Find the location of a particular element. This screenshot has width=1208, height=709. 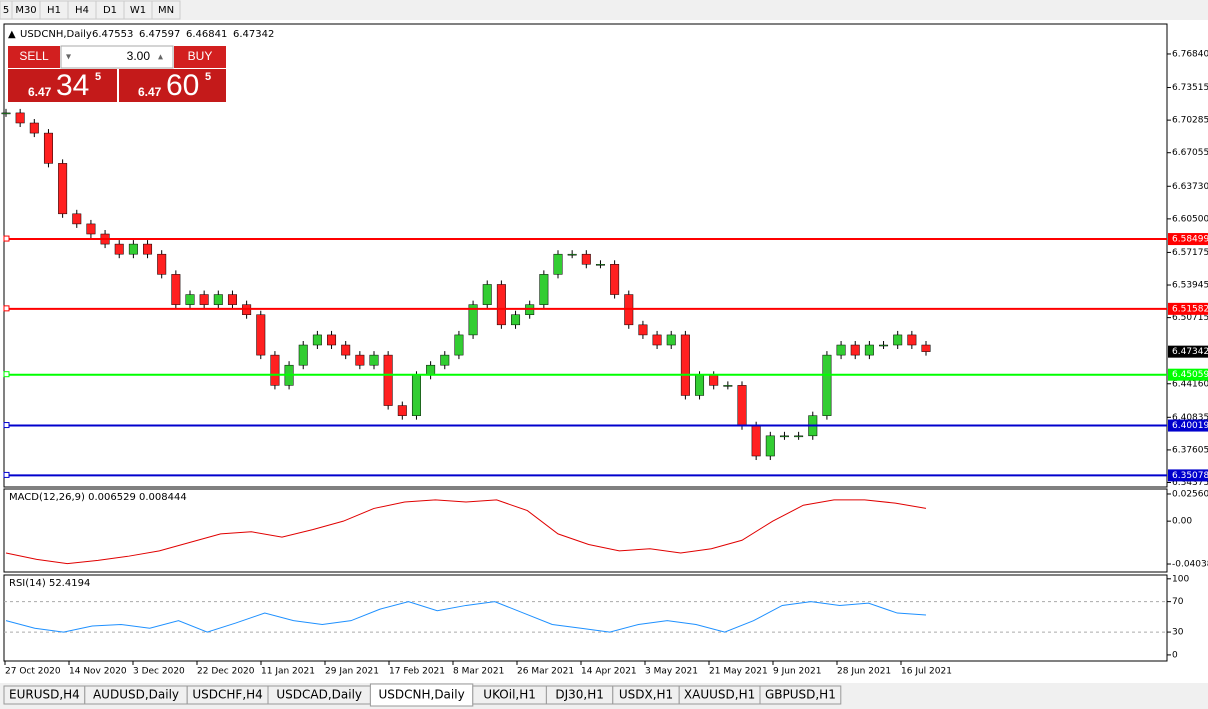

ask-box is located at coordinates (172, 85).